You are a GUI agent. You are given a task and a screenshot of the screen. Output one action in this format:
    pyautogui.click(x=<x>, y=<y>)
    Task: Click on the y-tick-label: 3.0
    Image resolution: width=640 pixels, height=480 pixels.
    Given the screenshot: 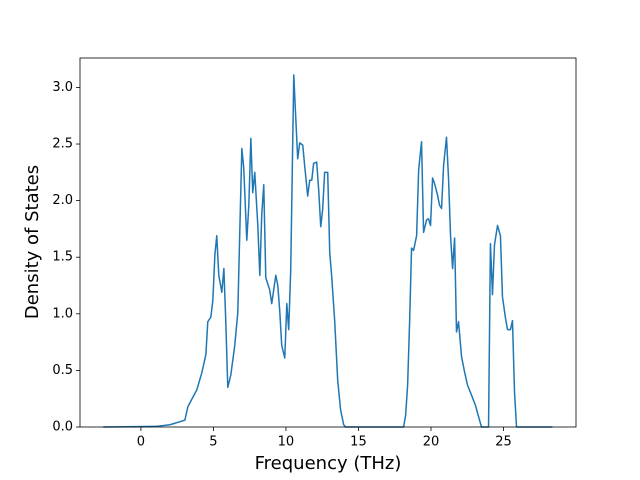 What is the action you would take?
    pyautogui.click(x=62, y=87)
    